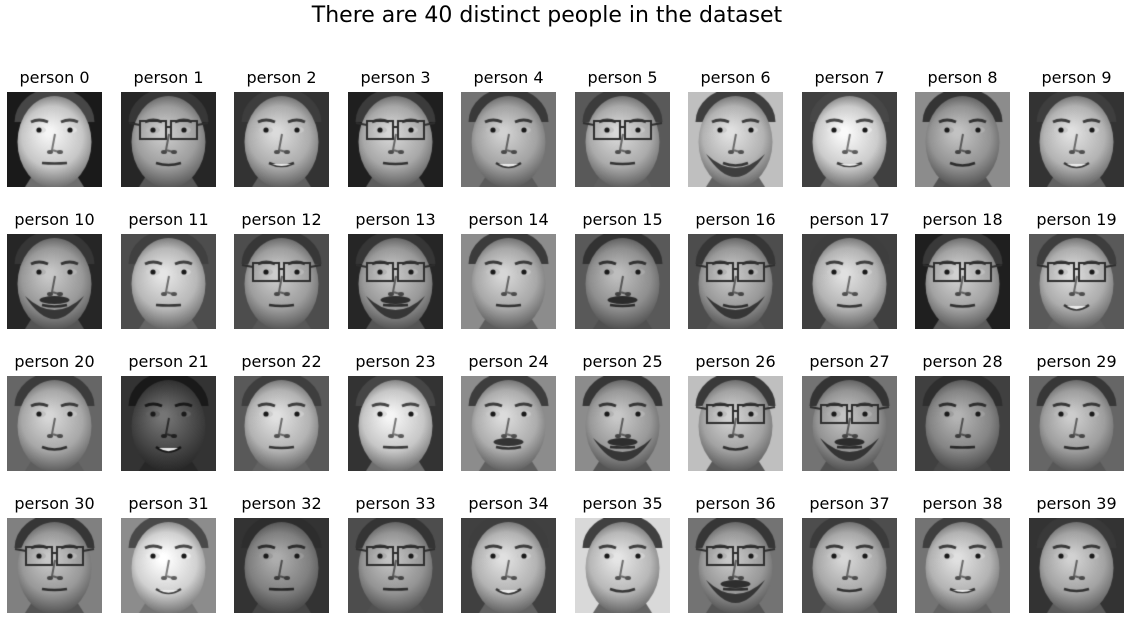  I want to click on person-cell: person 16, so click(735, 270).